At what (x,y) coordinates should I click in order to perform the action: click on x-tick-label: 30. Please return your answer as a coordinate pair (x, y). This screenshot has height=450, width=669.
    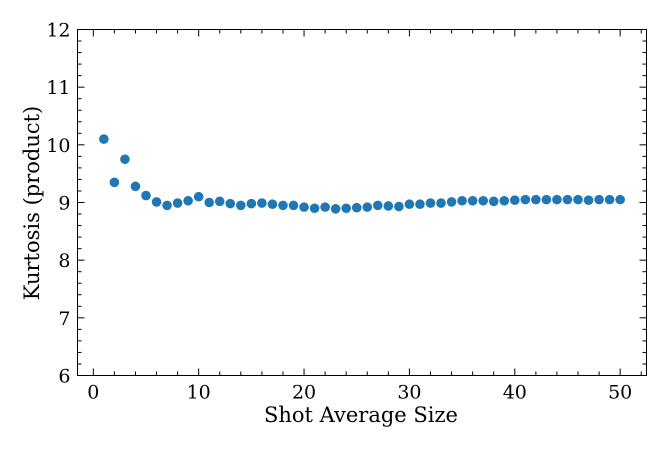
    Looking at the image, I should click on (409, 393).